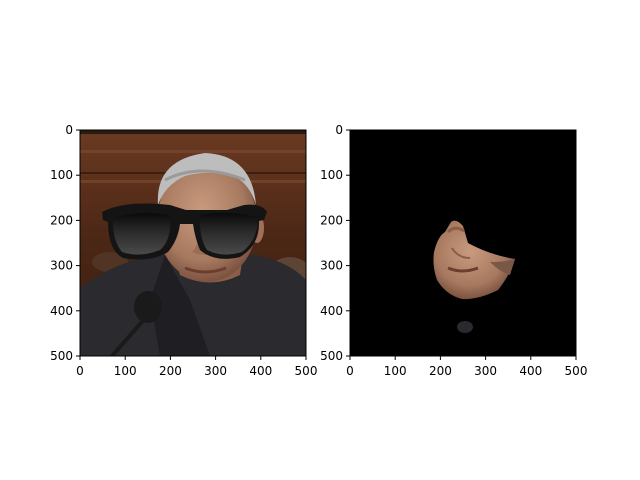  Describe the element at coordinates (576, 371) in the screenshot. I see `right-x-tick-label: 500` at that location.